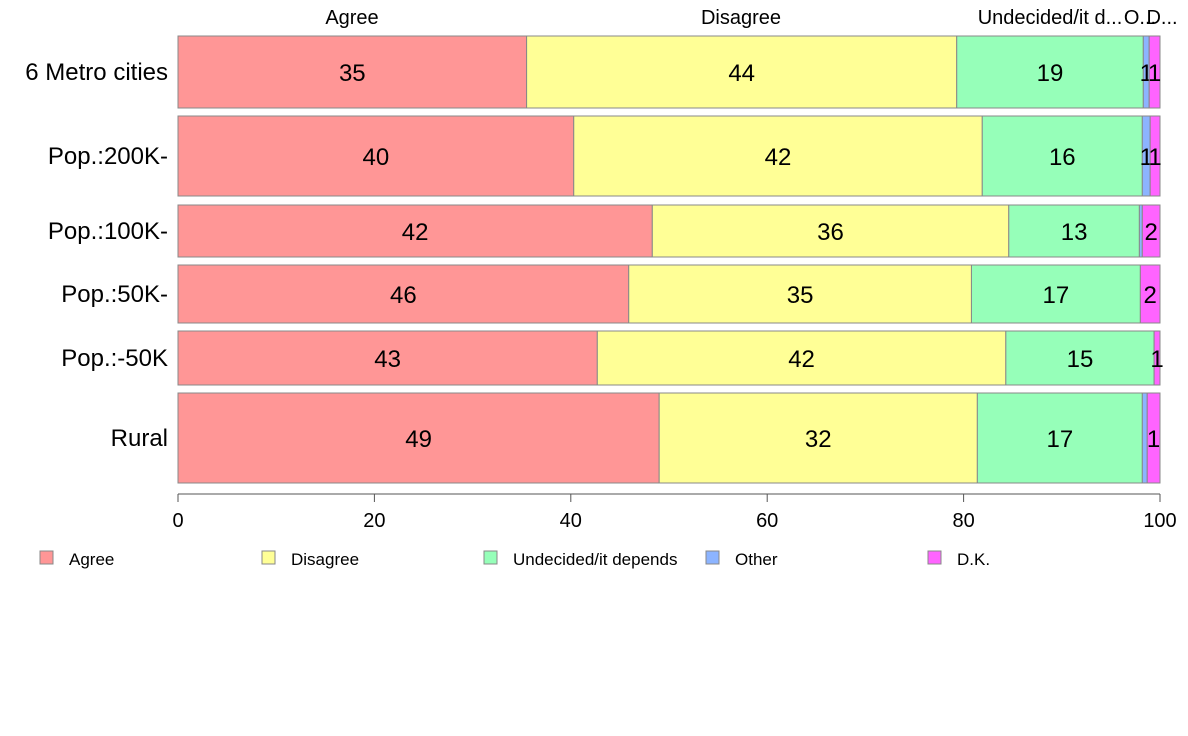 Image resolution: width=1188 pixels, height=736 pixels. What do you see at coordinates (177, 521) in the screenshot?
I see `x-tick-label: 0` at bounding box center [177, 521].